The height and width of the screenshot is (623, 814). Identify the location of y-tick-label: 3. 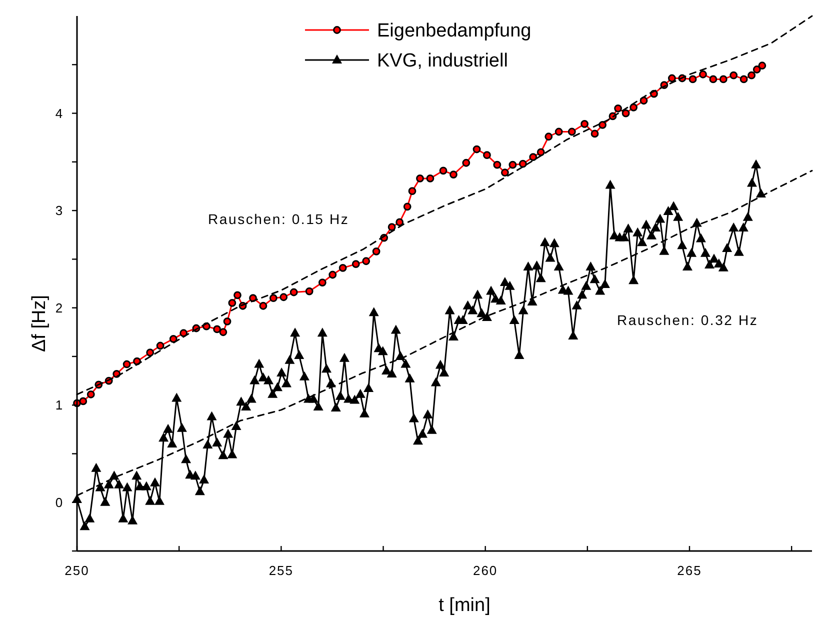
(59, 210).